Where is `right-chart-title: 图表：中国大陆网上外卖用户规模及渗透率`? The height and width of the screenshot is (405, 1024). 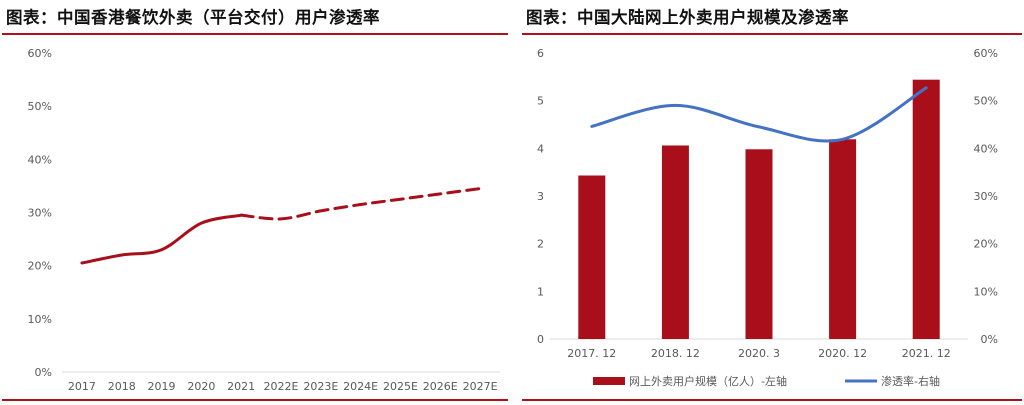 right-chart-title: 图表：中国大陆网上外卖用户规模及渗透率 is located at coordinates (687, 17).